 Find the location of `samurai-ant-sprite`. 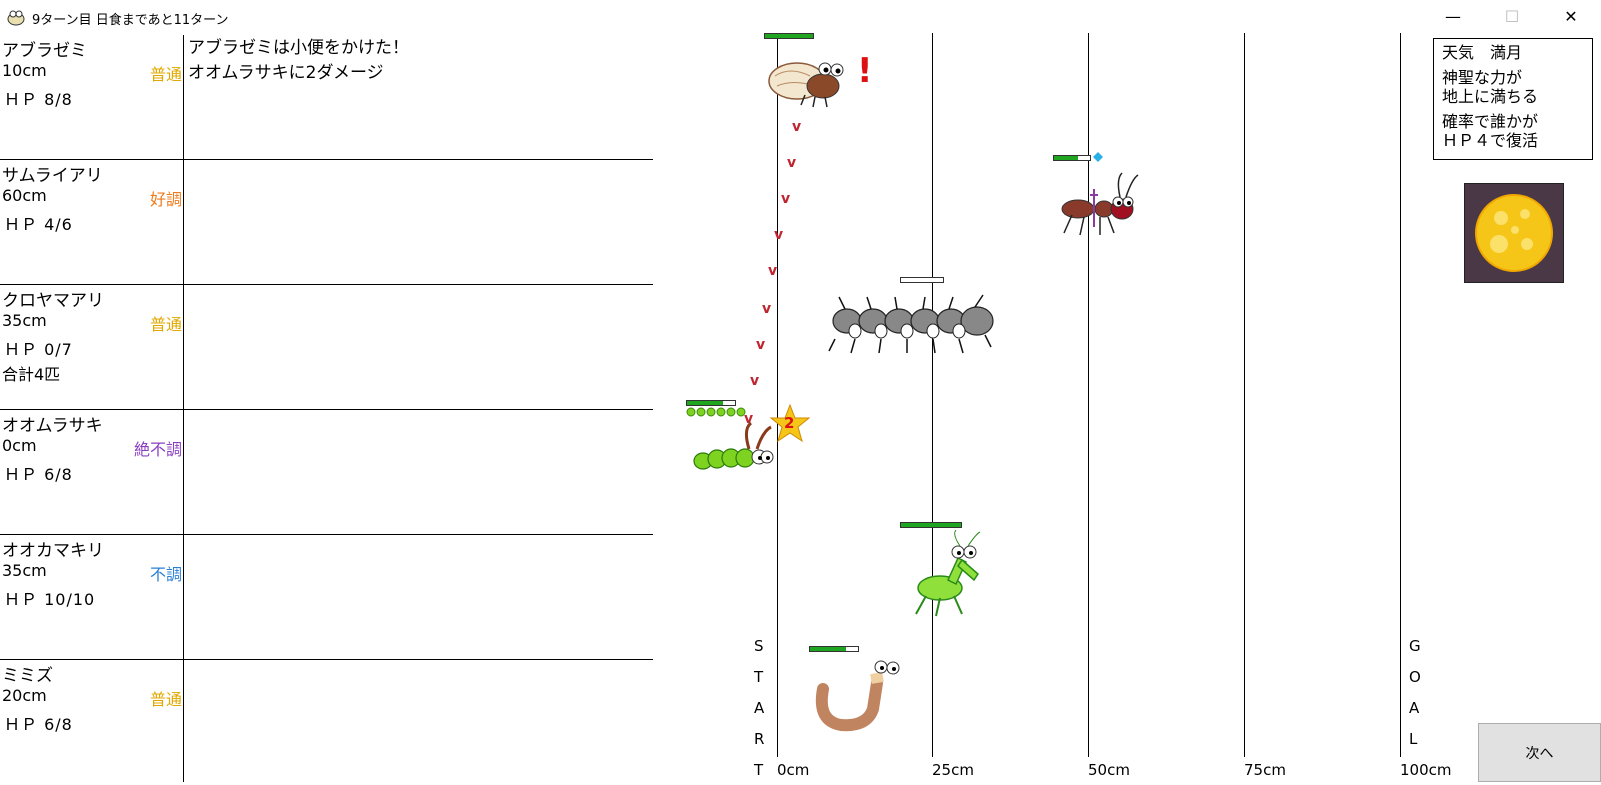

samurai-ant-sprite is located at coordinates (1101, 205).